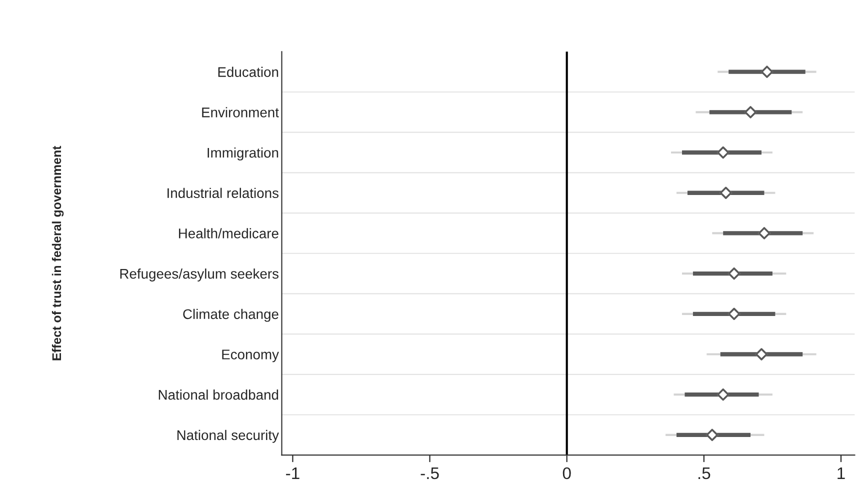  What do you see at coordinates (248, 71) in the screenshot?
I see `y-tick-label: Education` at bounding box center [248, 71].